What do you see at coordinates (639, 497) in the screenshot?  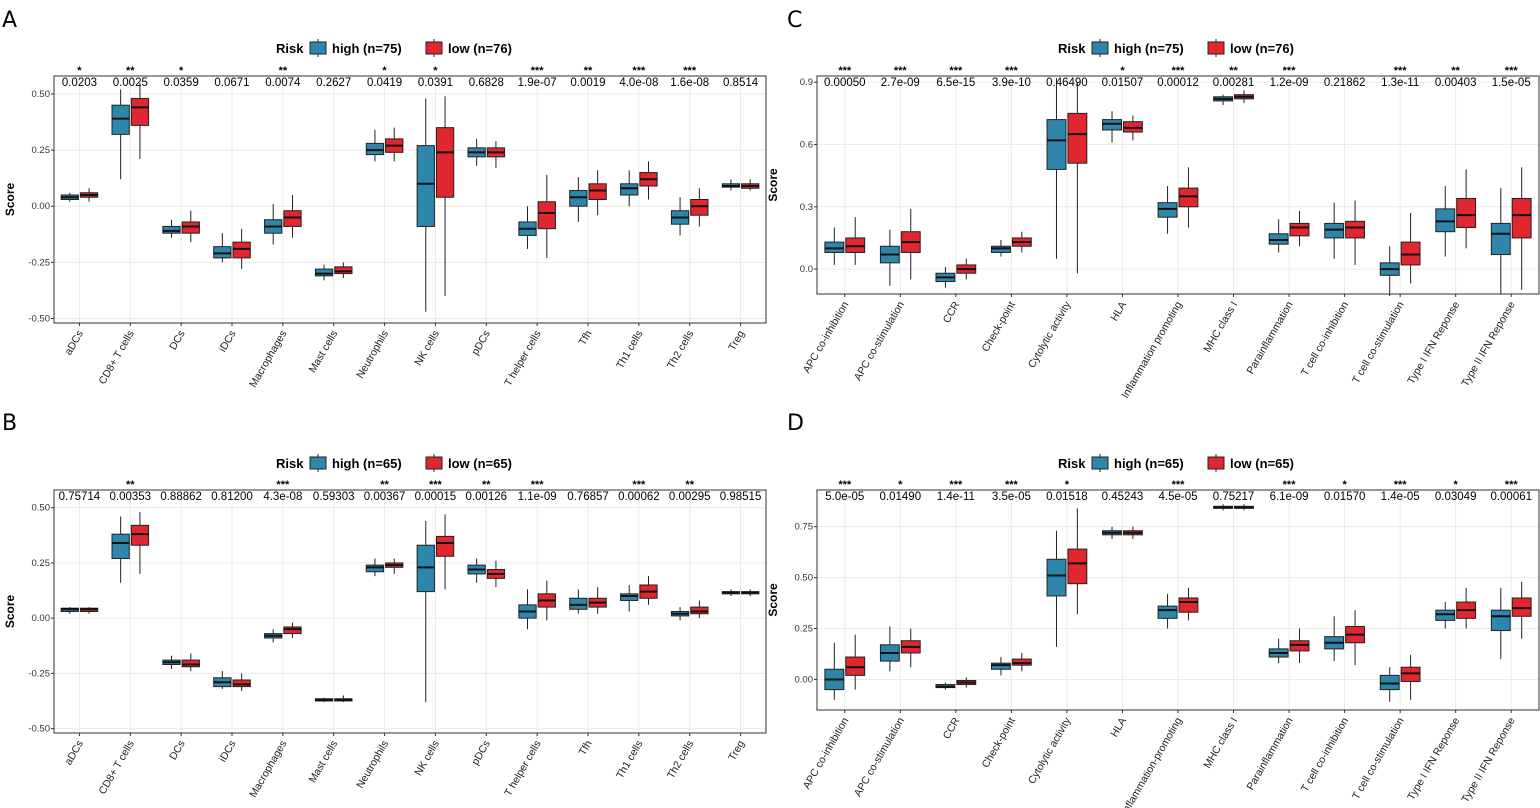 I see `p-value-label: 0.00062` at bounding box center [639, 497].